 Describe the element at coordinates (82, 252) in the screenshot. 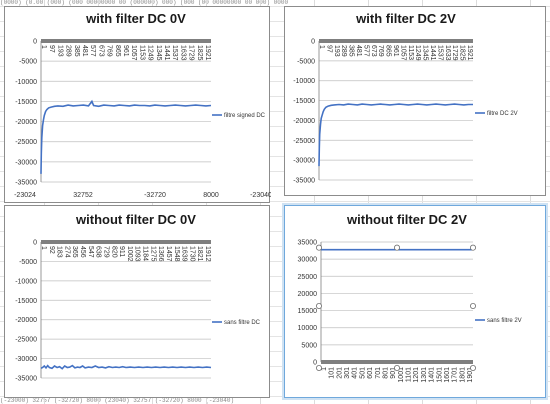

I see `x-tick-label: 456` at that location.